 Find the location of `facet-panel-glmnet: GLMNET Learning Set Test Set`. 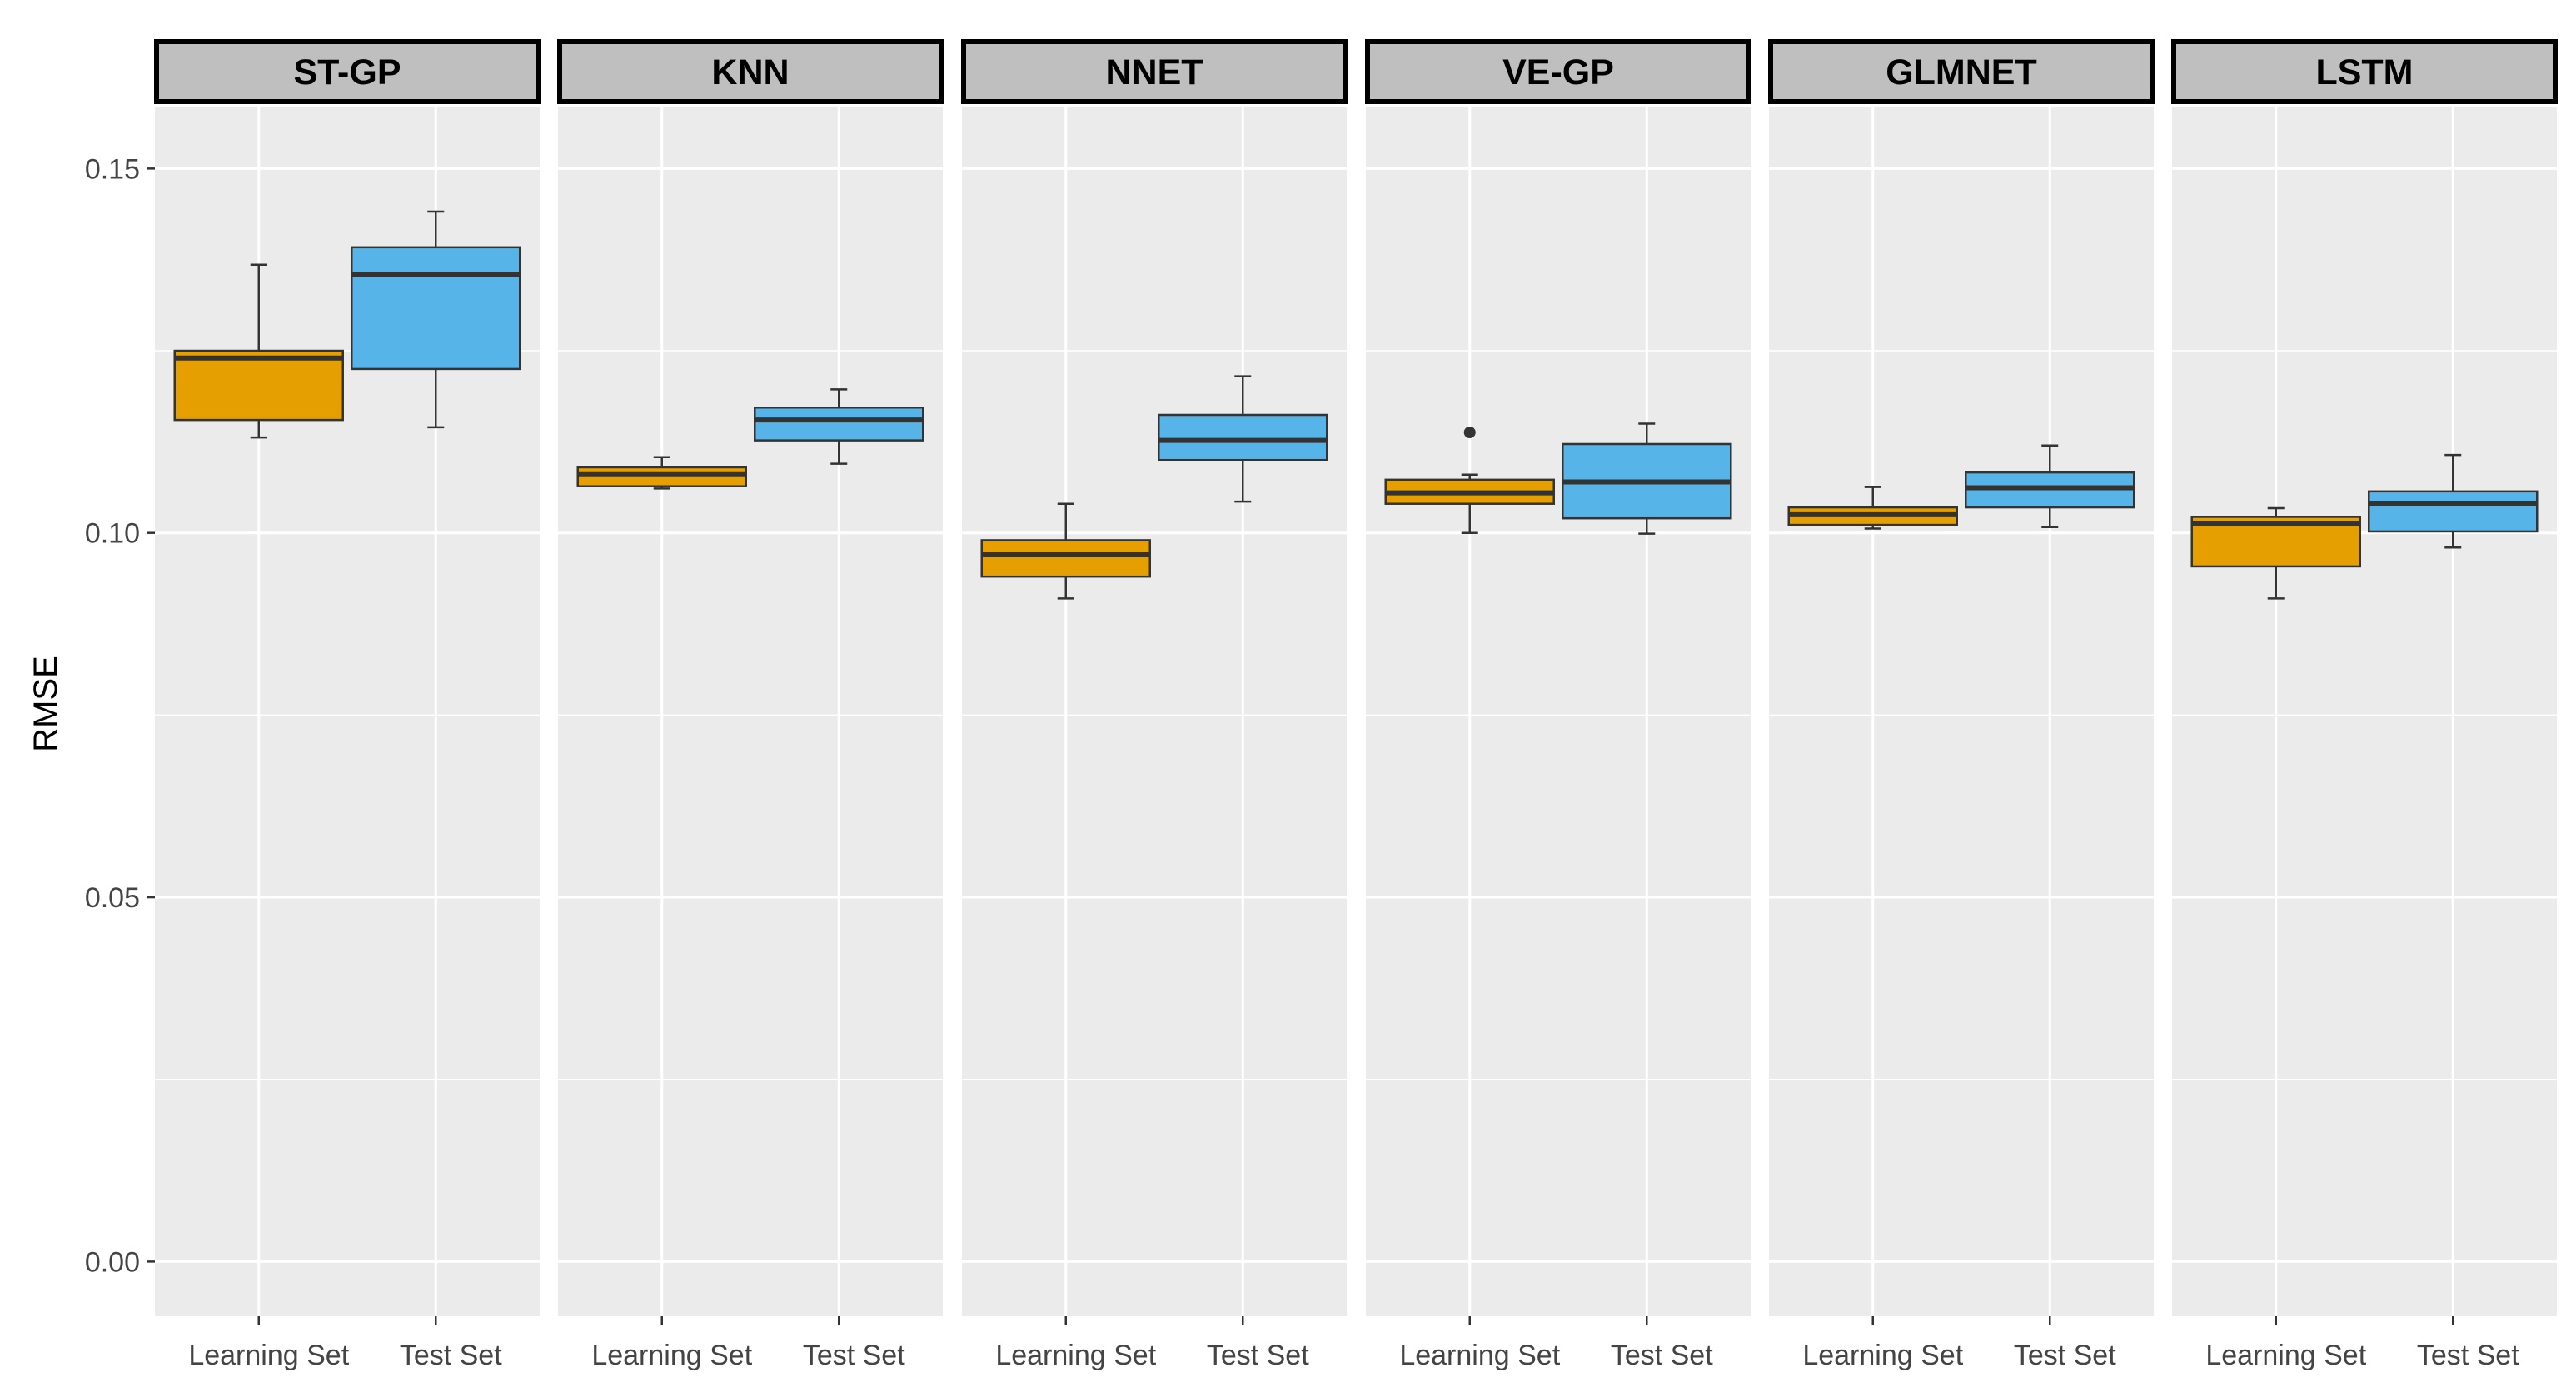

facet-panel-glmnet: GLMNET Learning Set Test Set is located at coordinates (1962, 705).